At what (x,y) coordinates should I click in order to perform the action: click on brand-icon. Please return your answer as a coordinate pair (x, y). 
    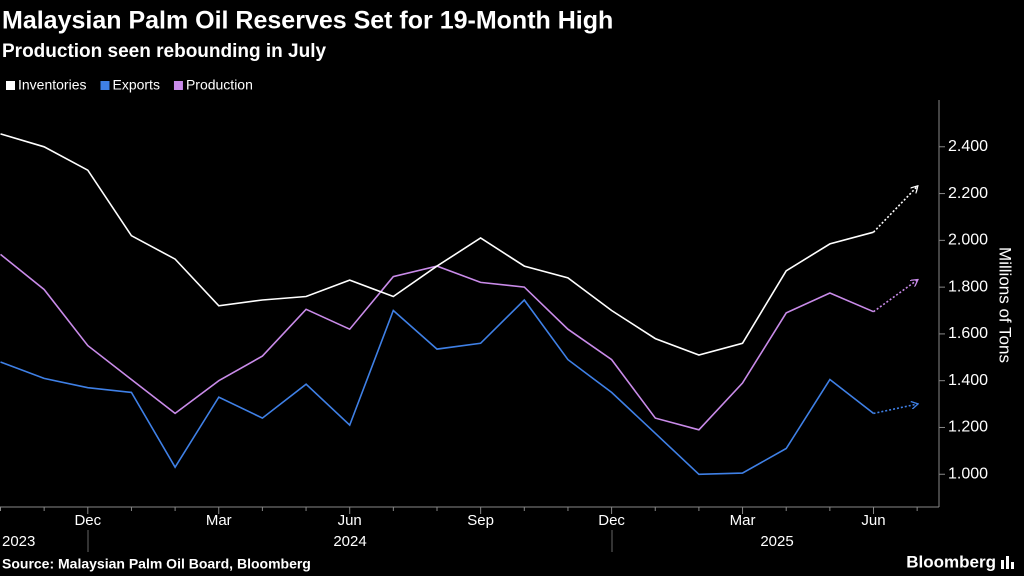
    Looking at the image, I should click on (1007, 562).